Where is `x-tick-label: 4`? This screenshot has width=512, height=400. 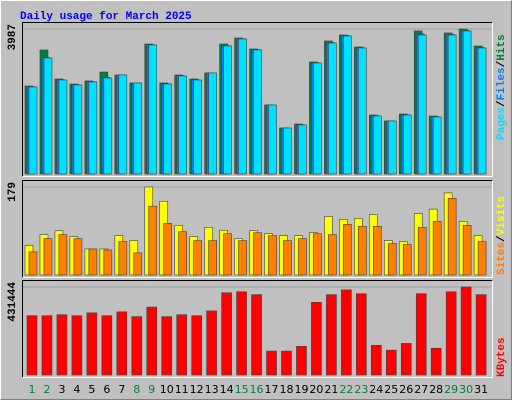 x-tick-label: 4 is located at coordinates (76, 389).